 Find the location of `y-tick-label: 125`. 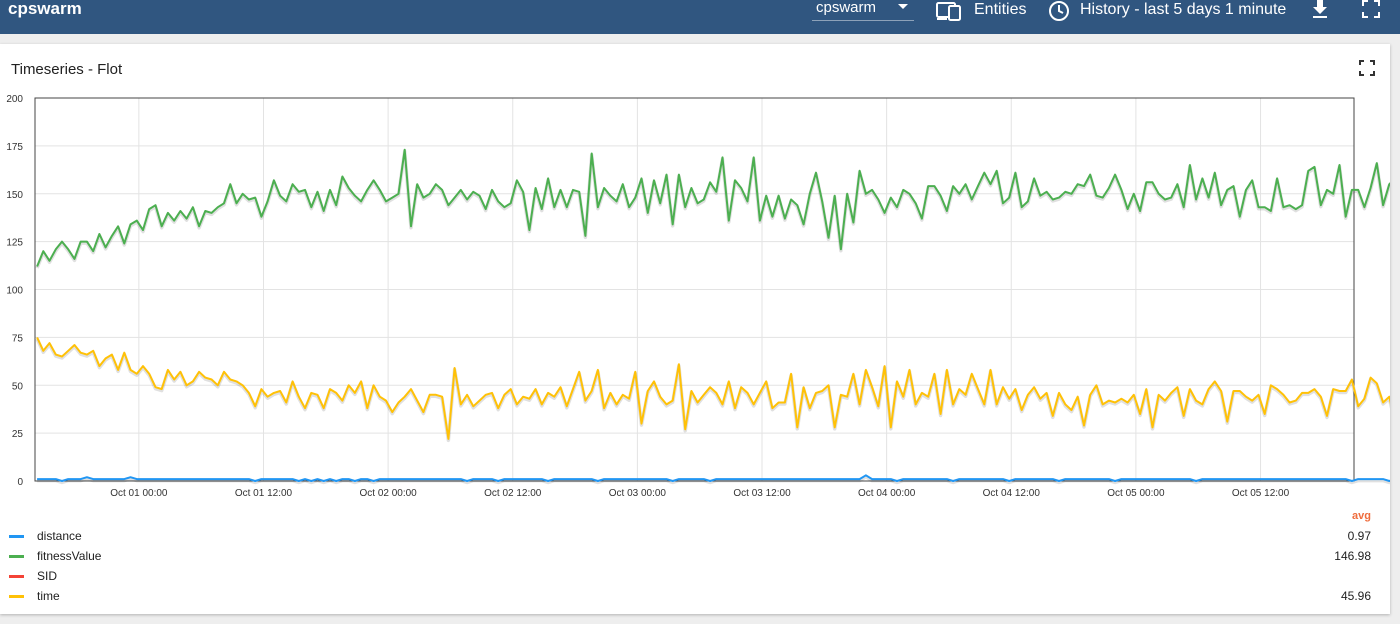

y-tick-label: 125 is located at coordinates (14, 243).